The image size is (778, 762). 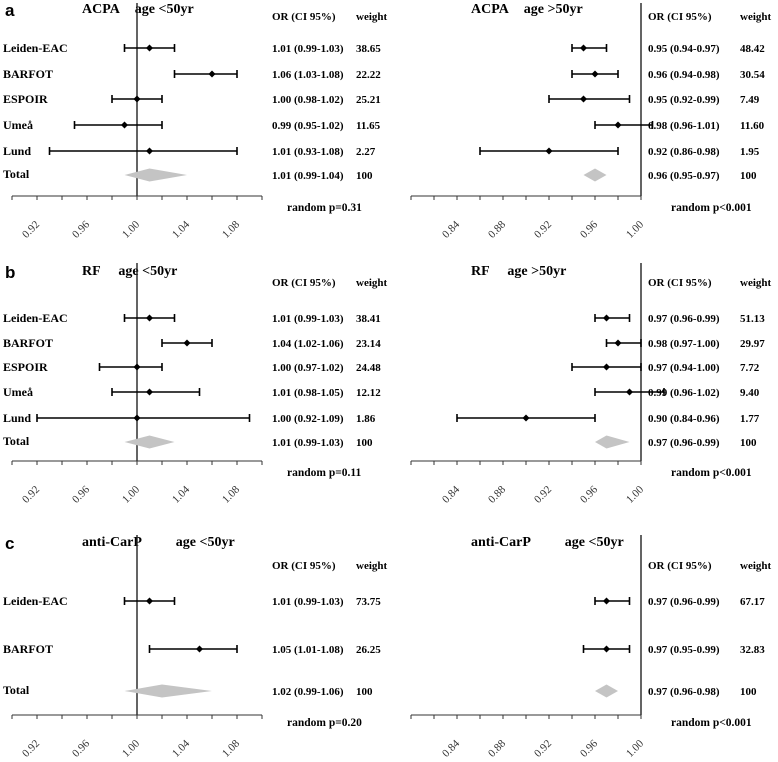 What do you see at coordinates (684, 319) in the screenshot?
I see `or-ci-value: 0.97 (0.96-0.99)` at bounding box center [684, 319].